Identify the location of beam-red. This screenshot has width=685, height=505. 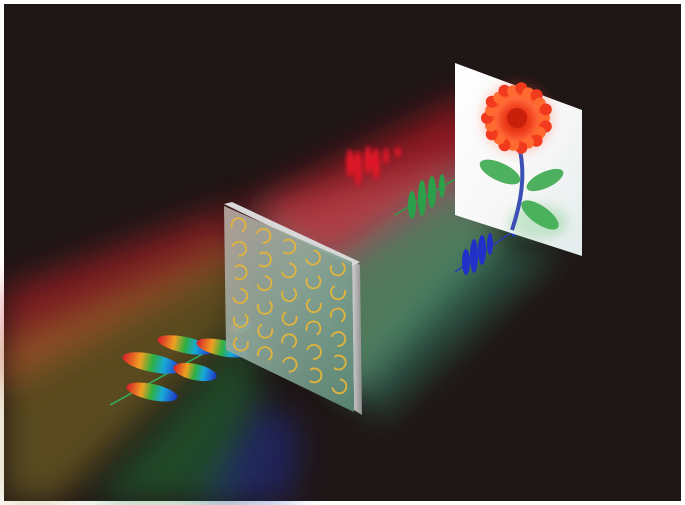
(365, 177).